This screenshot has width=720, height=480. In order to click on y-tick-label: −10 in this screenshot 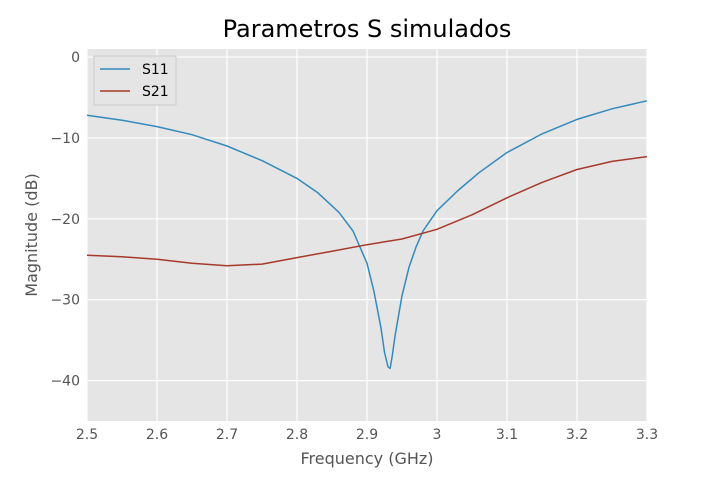, I will do `click(65, 139)`.